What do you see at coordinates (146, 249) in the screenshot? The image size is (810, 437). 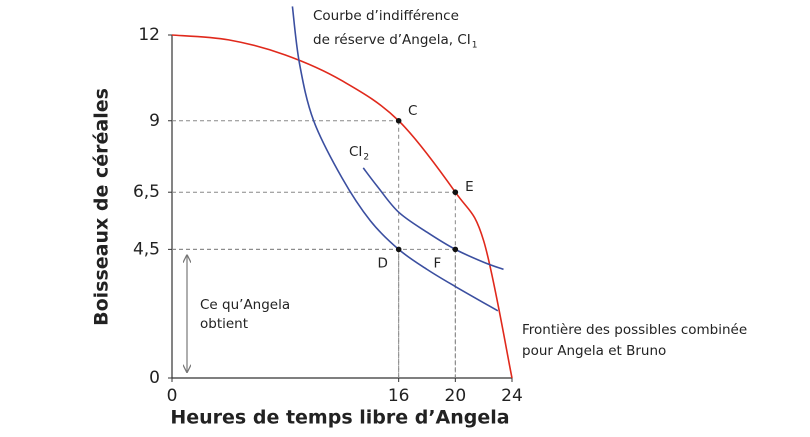 I see `y-tick-label: 4,5` at bounding box center [146, 249].